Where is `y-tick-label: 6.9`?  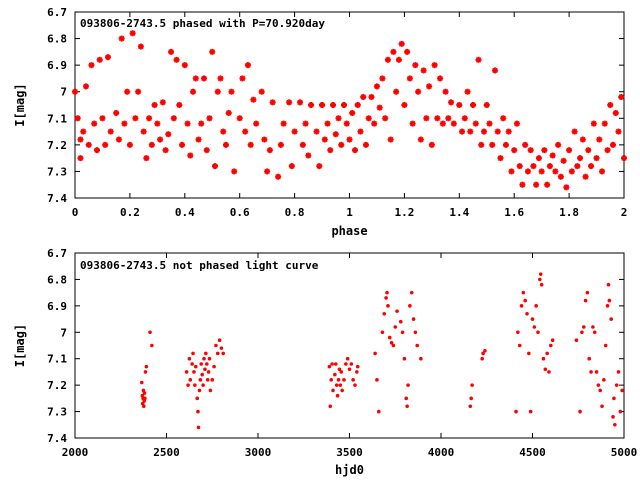 y-tick-label: 6.9 is located at coordinates (57, 306).